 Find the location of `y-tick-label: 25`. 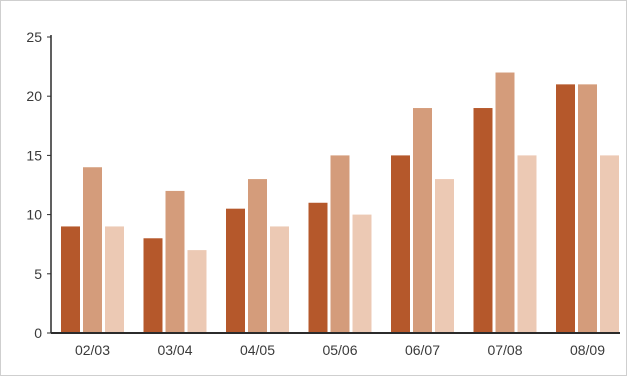

y-tick-label: 25 is located at coordinates (34, 37).